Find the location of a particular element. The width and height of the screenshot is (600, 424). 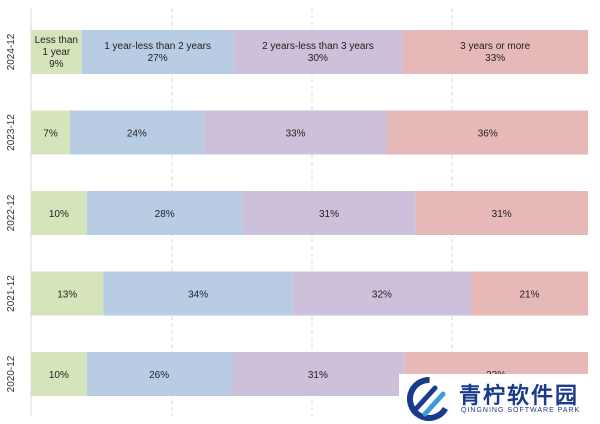

data-label: 9% is located at coordinates (56, 64).